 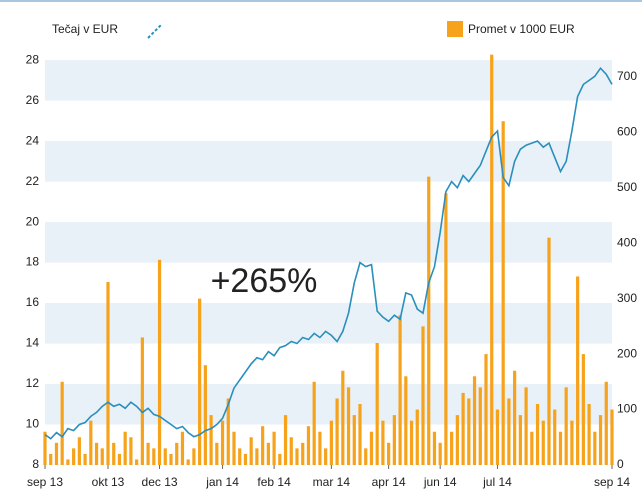 I want to click on x-tick-label: sep 14, so click(x=612, y=482).